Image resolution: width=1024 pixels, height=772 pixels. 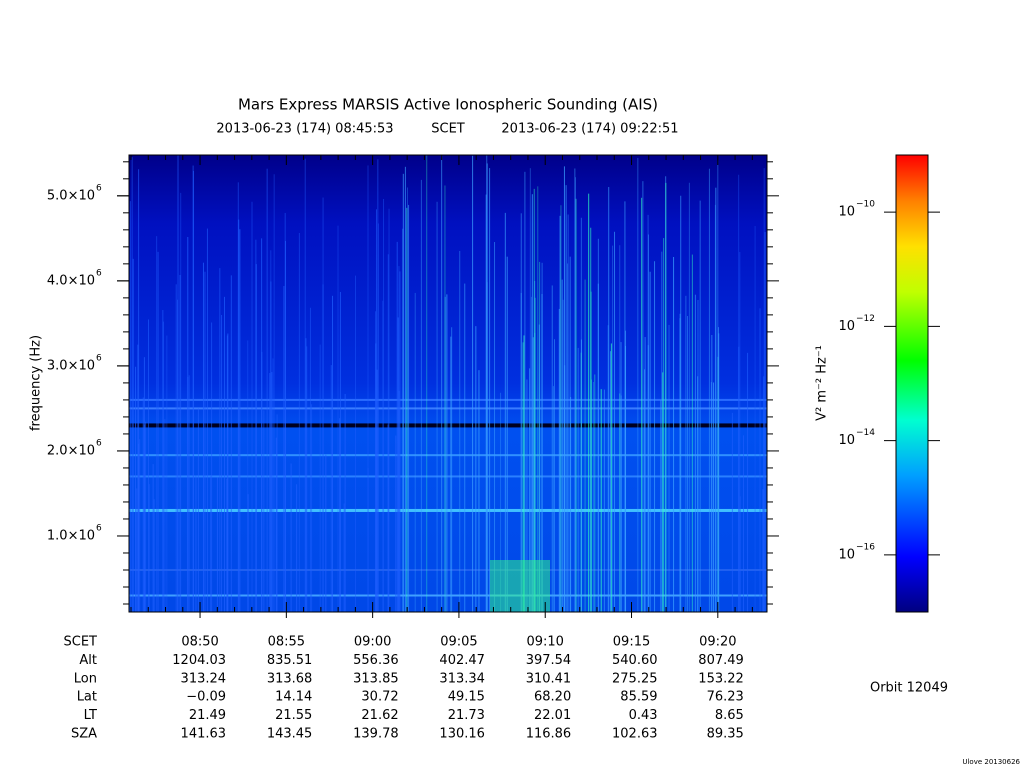 What do you see at coordinates (865, 547) in the screenshot?
I see `colorbar-tick-exponent: −16` at bounding box center [865, 547].